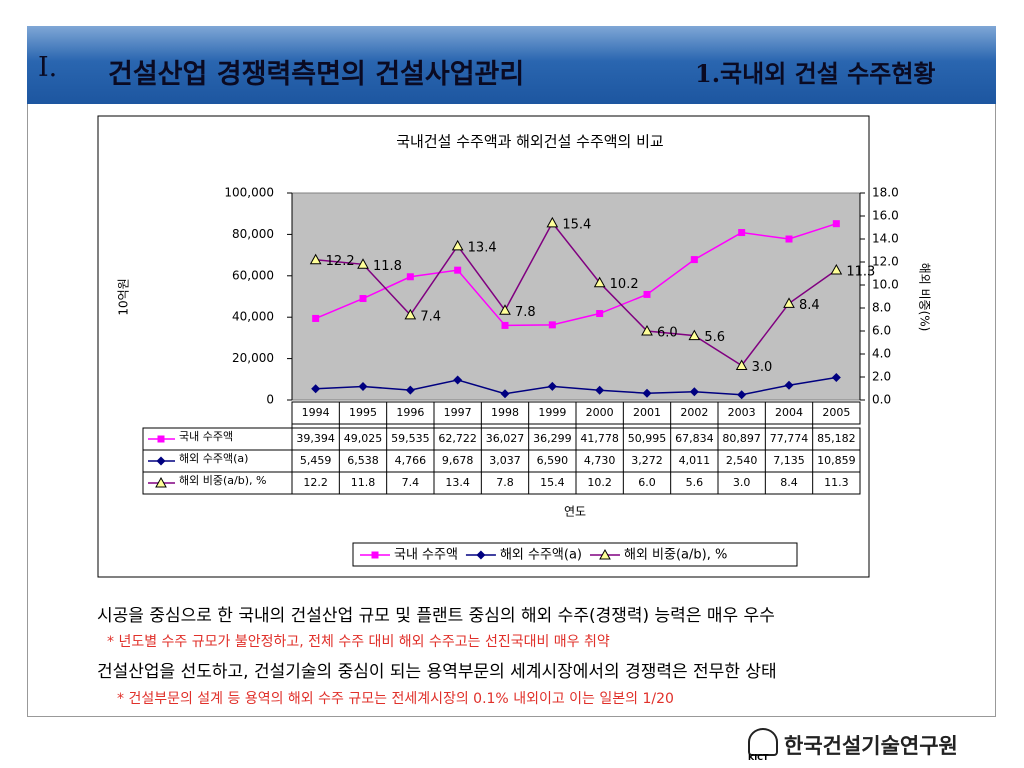  Describe the element at coordinates (742, 460) in the screenshot. I see `table-cell: 2,540` at that location.